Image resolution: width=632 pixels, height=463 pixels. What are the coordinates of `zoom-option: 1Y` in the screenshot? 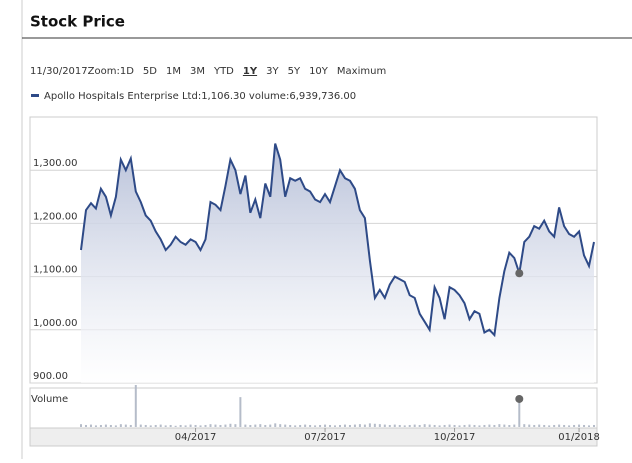 It's located at (250, 71).